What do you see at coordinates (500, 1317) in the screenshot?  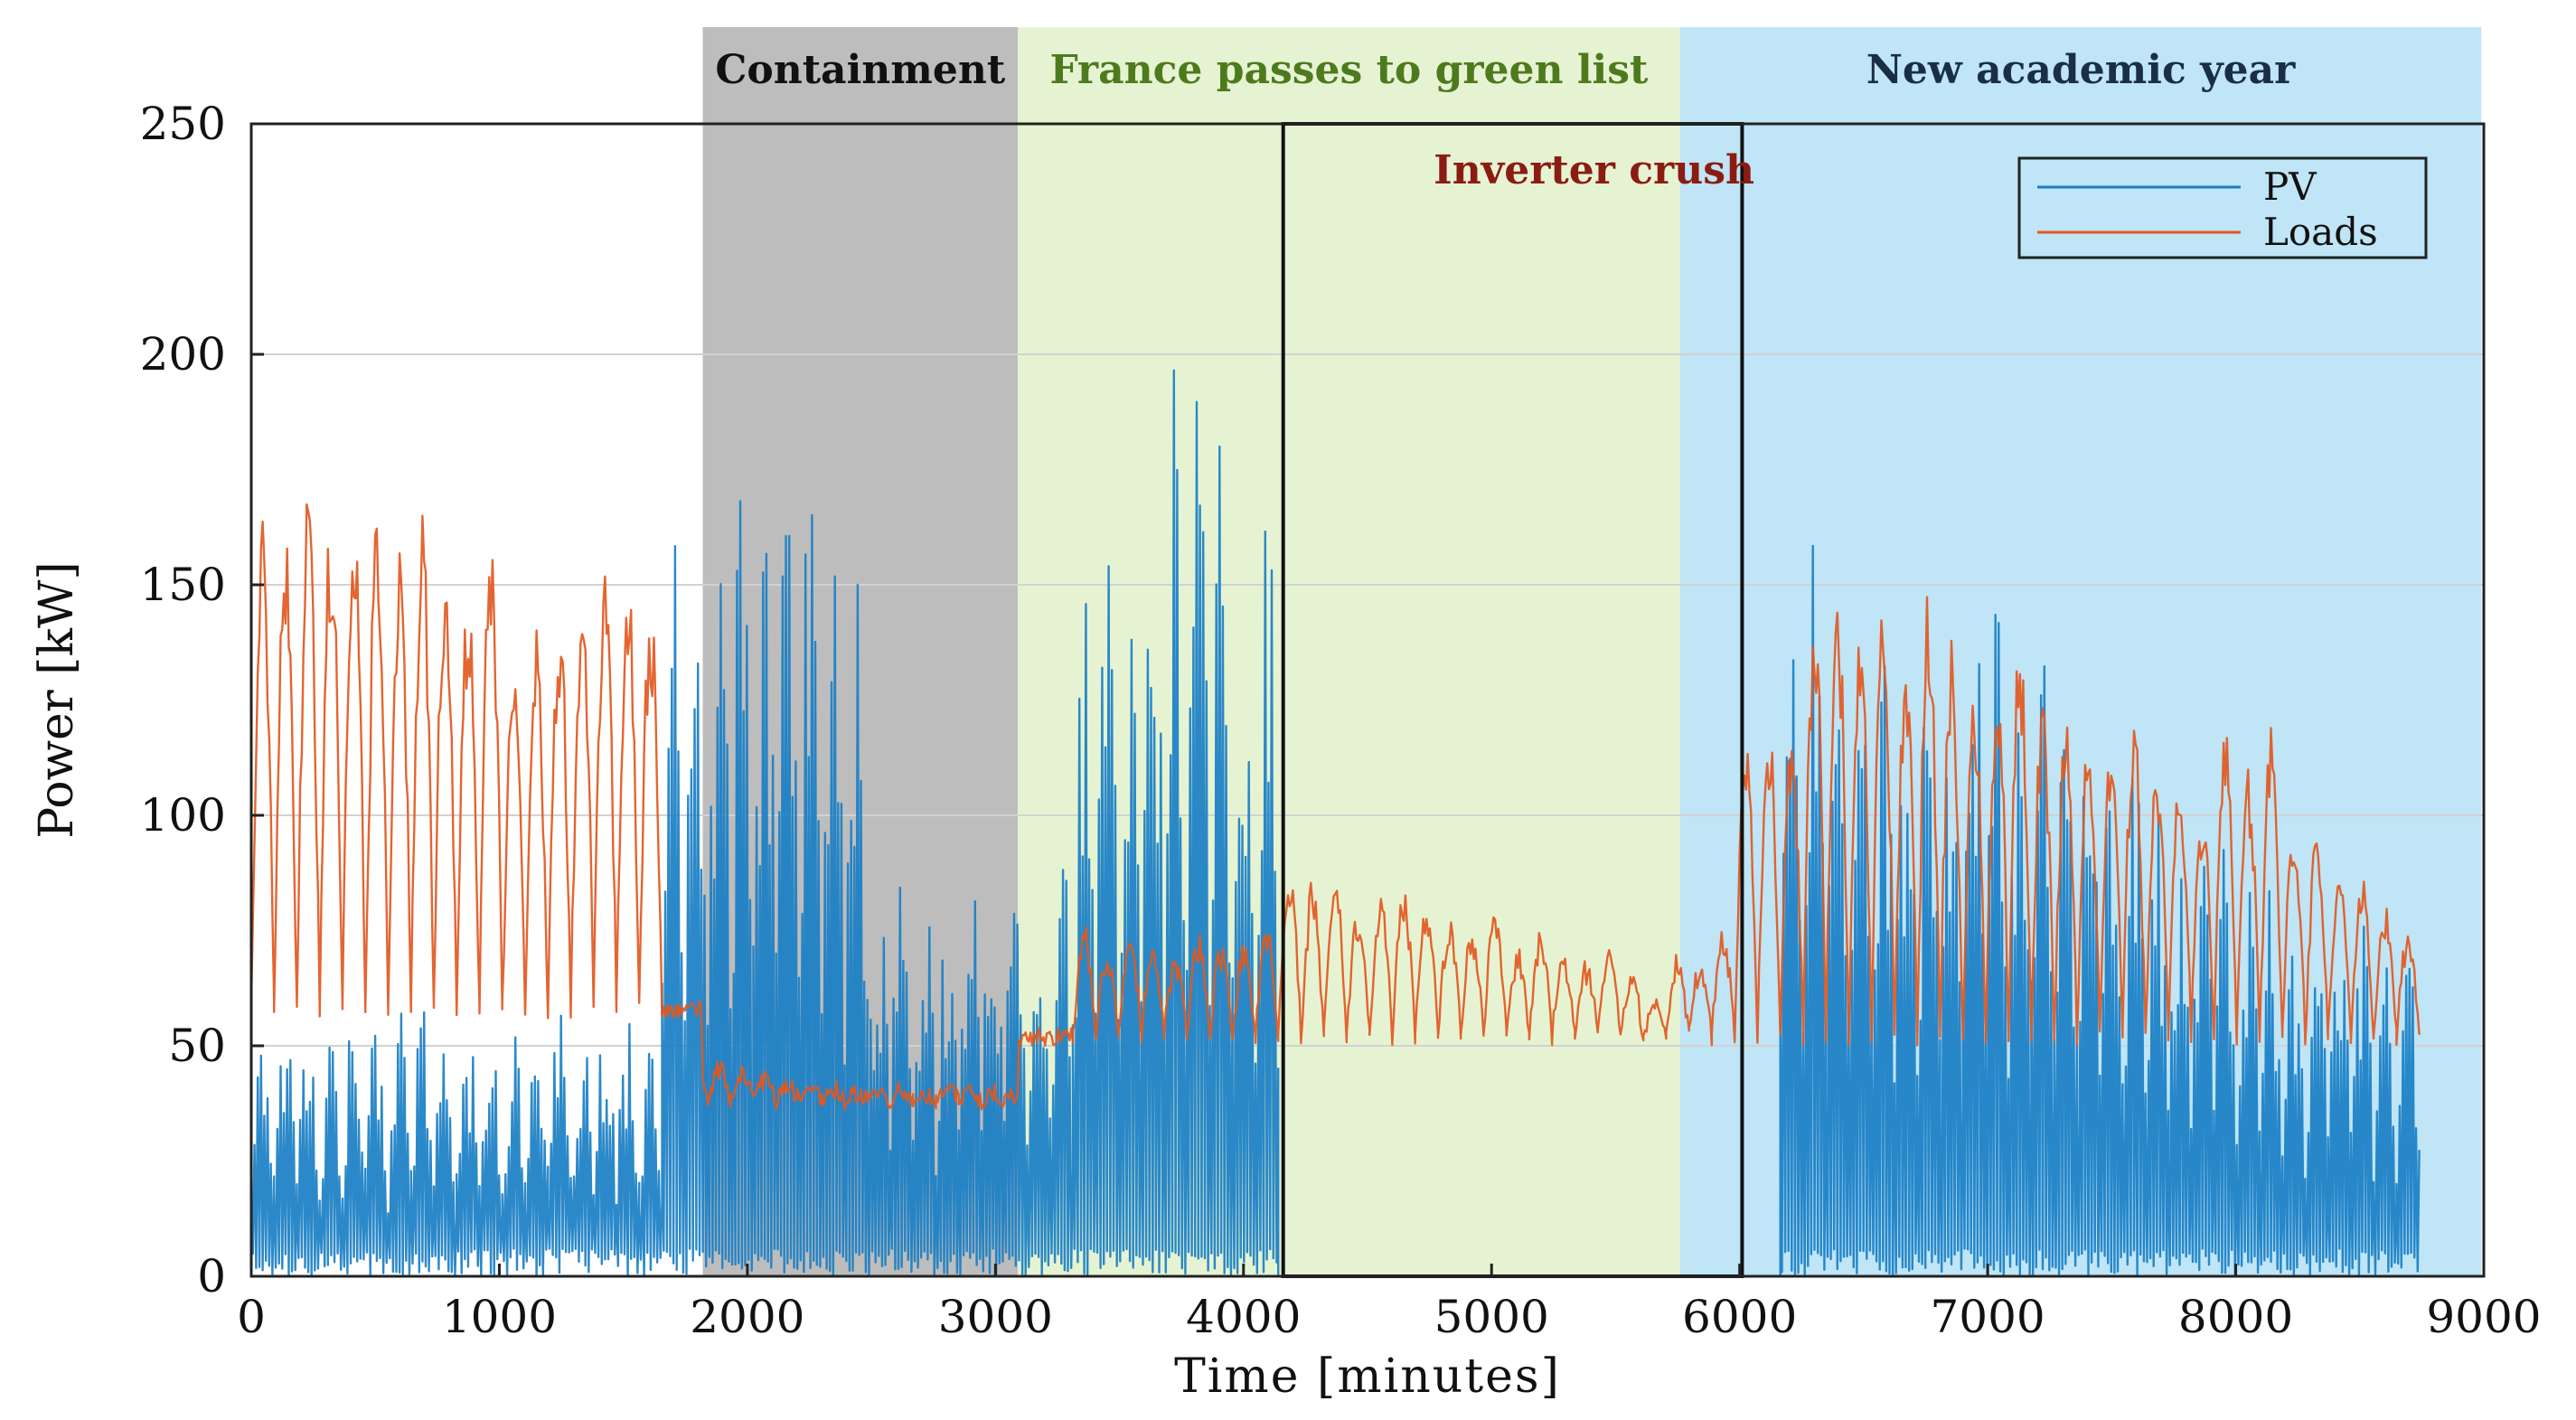 I see `x-tick-label: 1000` at bounding box center [500, 1317].